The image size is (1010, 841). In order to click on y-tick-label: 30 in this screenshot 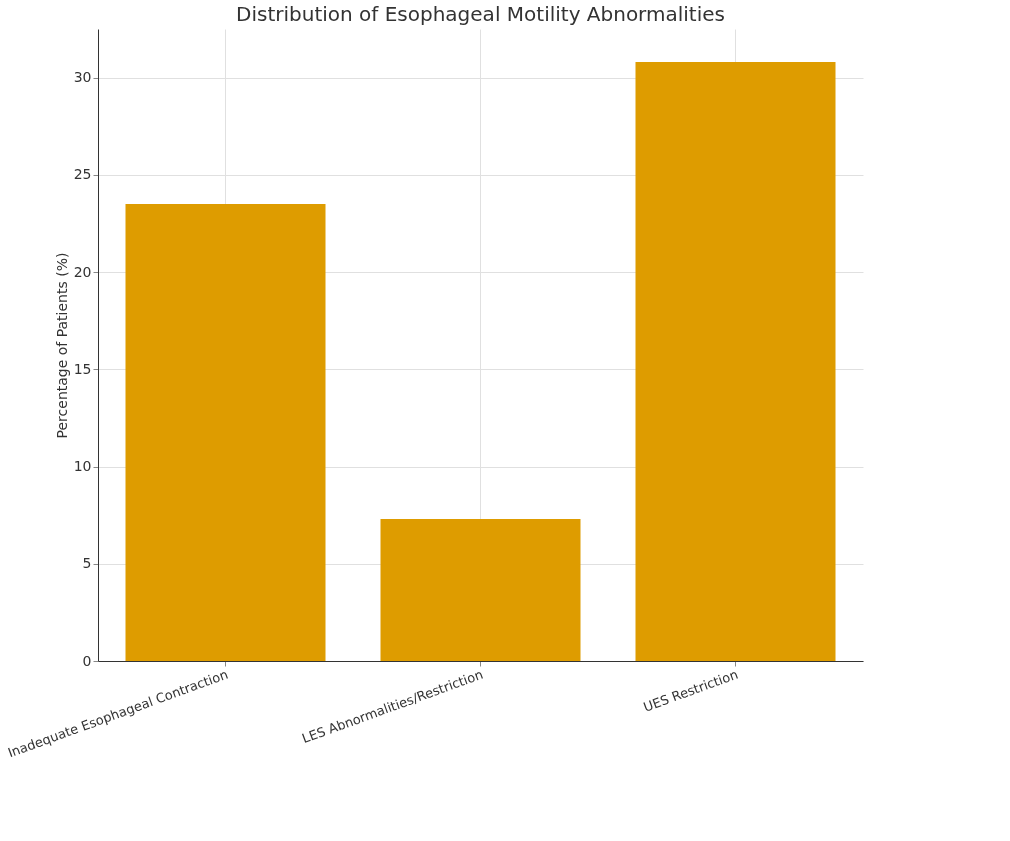, I will do `click(82, 77)`.